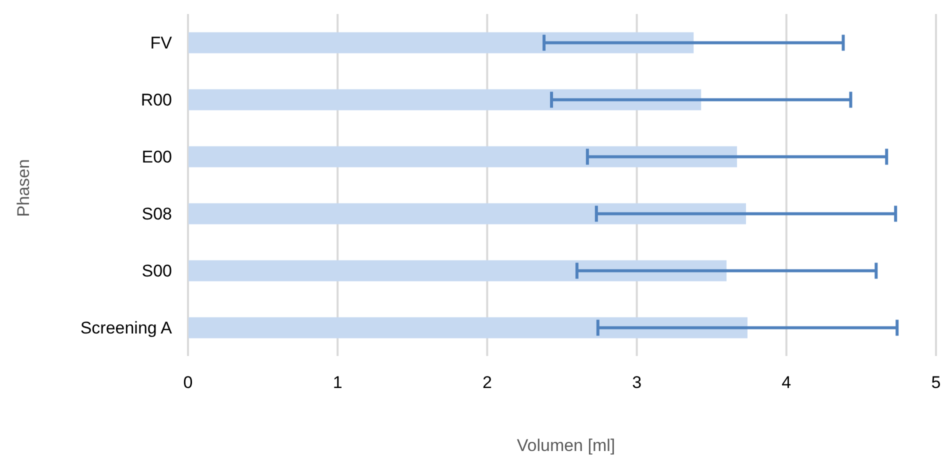  Describe the element at coordinates (787, 382) in the screenshot. I see `x-tick-label: 4` at that location.